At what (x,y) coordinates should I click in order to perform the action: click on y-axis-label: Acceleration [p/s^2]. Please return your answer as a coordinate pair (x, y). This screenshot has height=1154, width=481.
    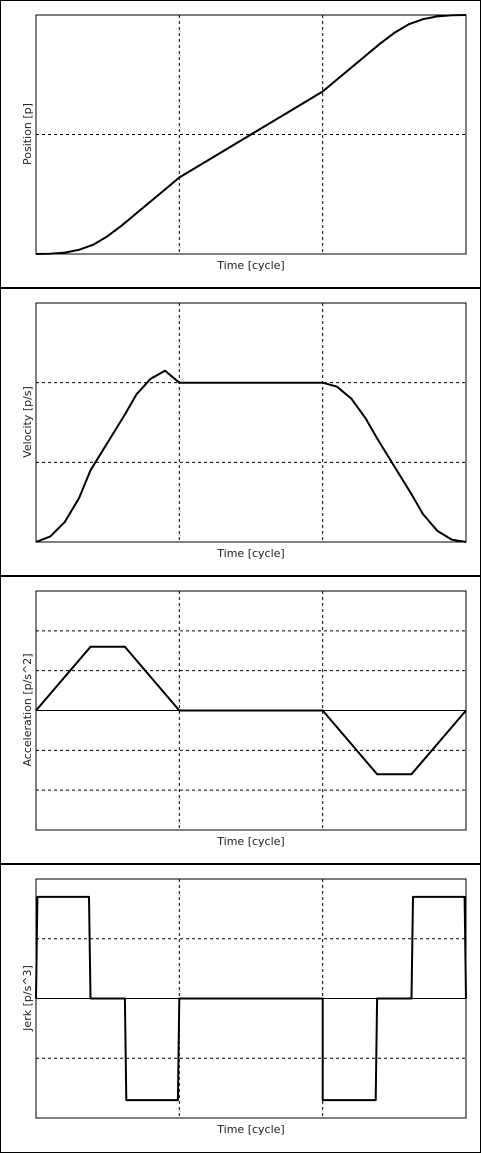
    Looking at the image, I should click on (27, 709).